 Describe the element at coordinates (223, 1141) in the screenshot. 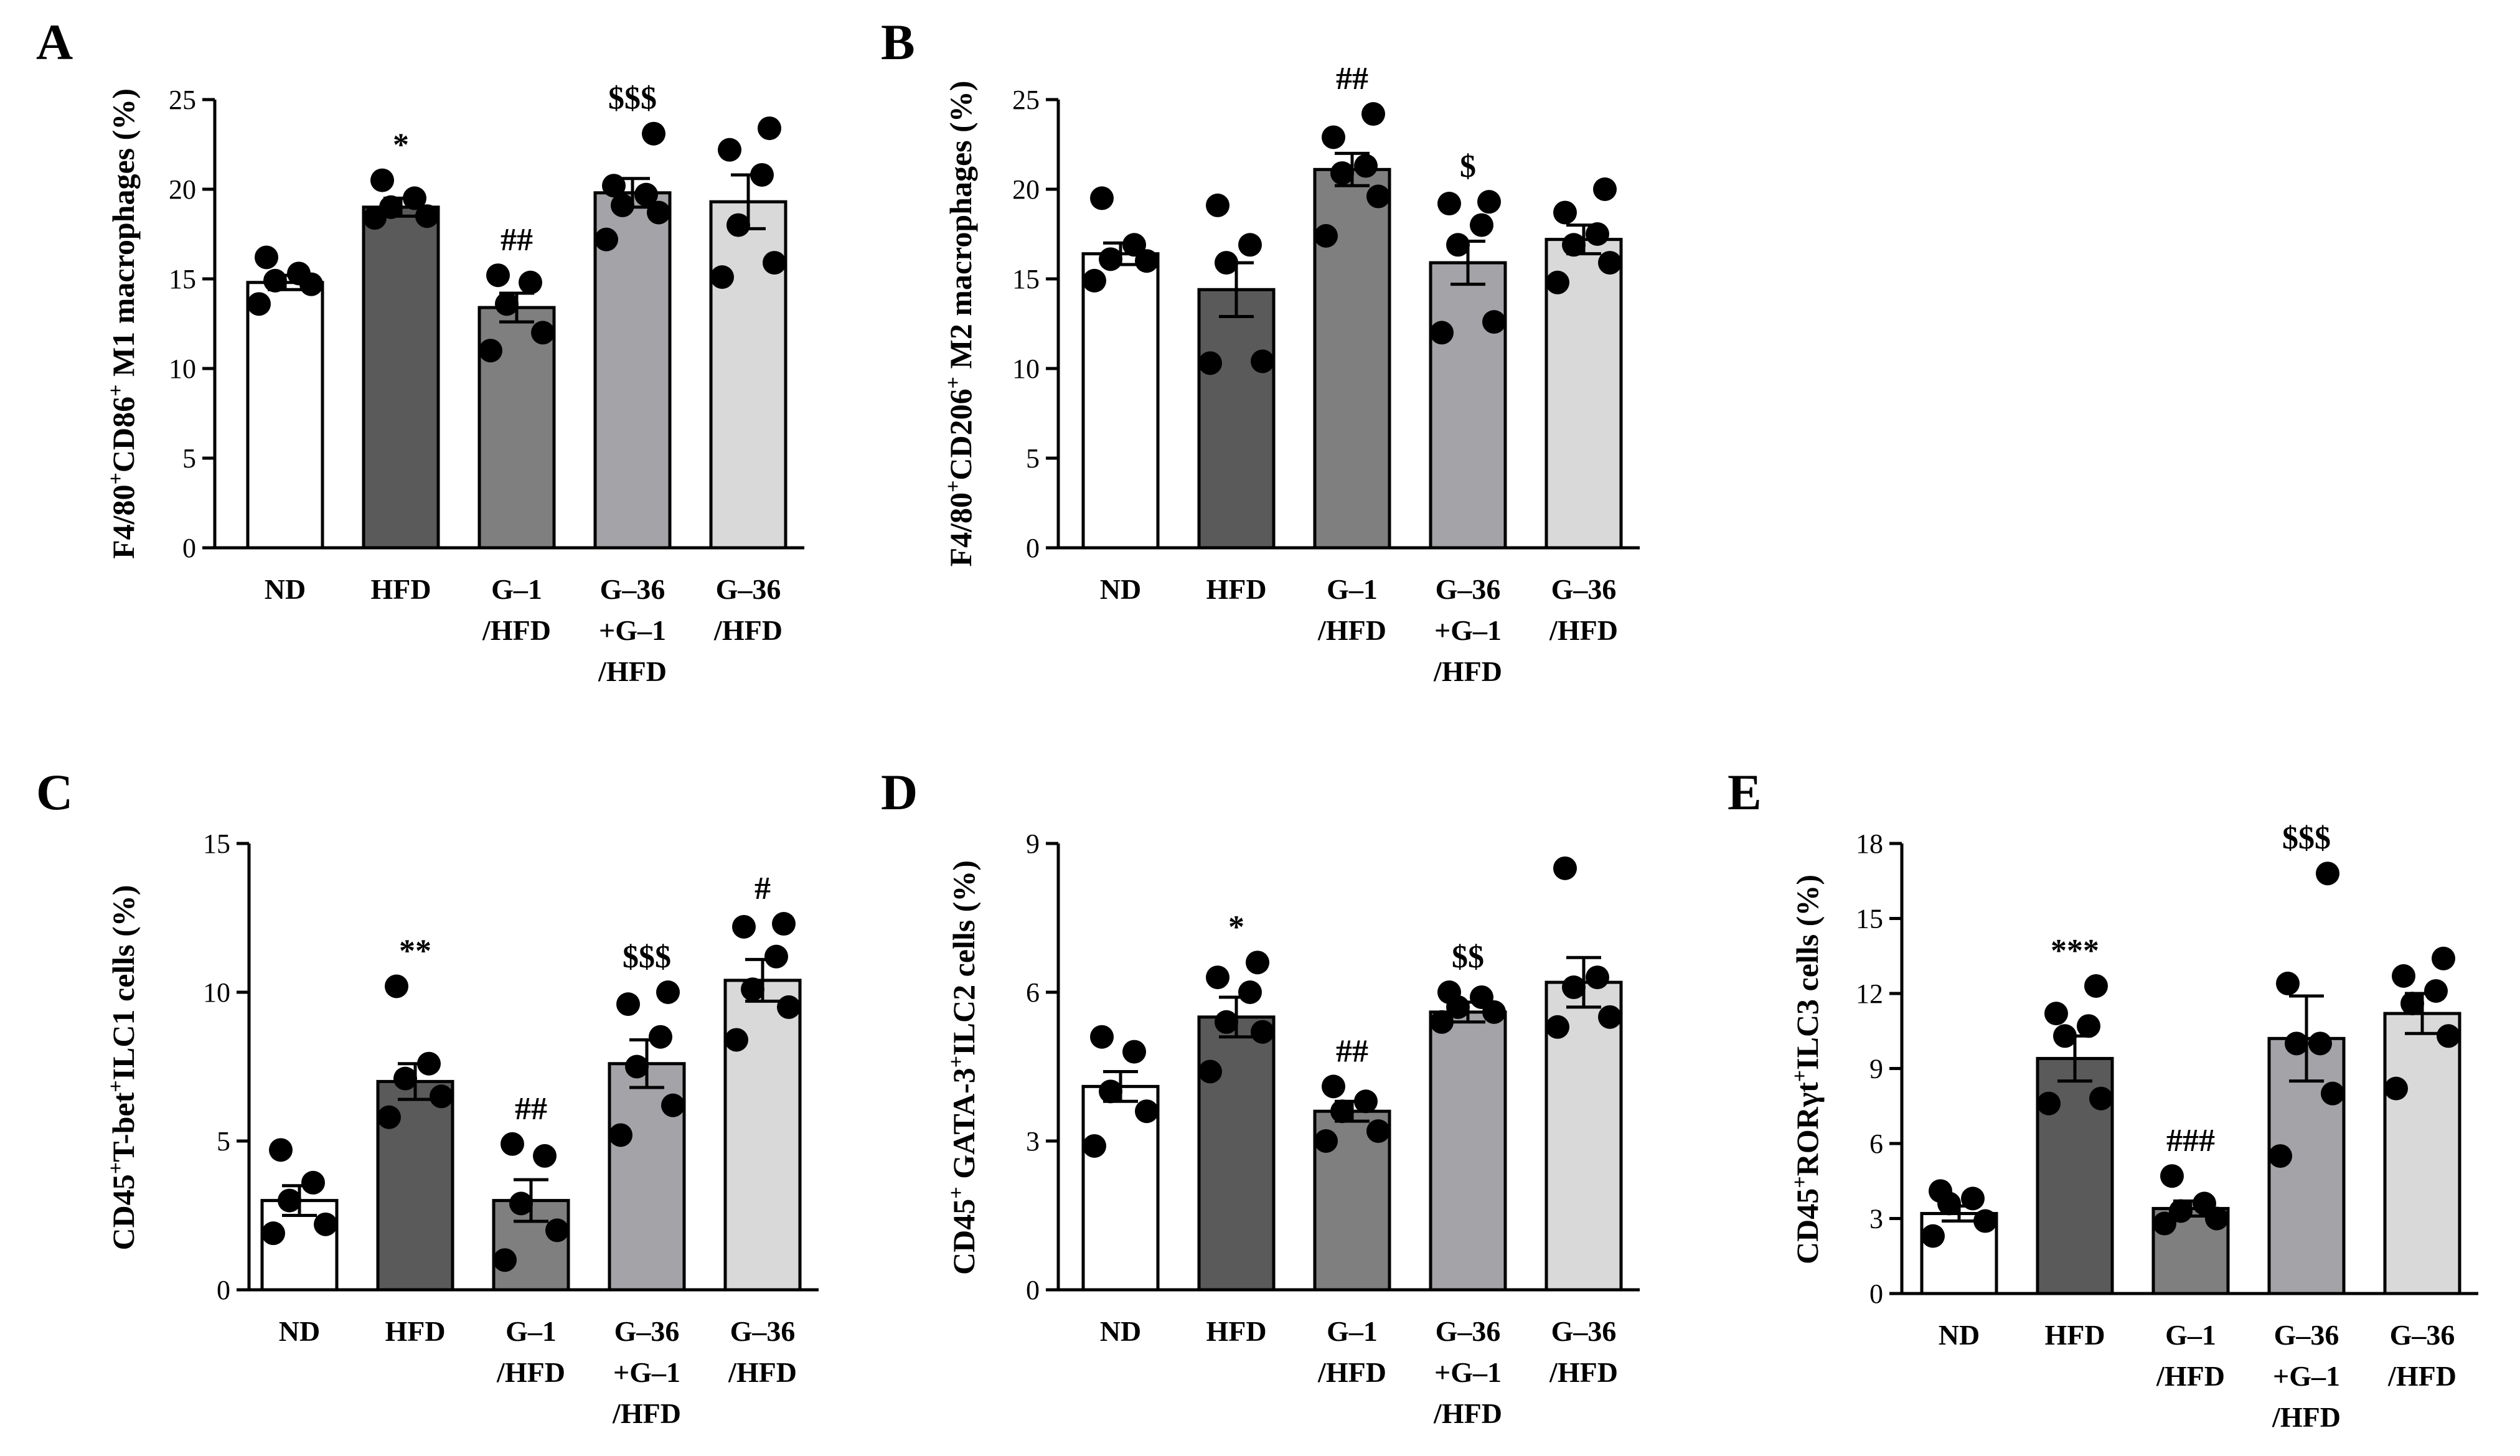

I see `y-tick-label: 5` at that location.